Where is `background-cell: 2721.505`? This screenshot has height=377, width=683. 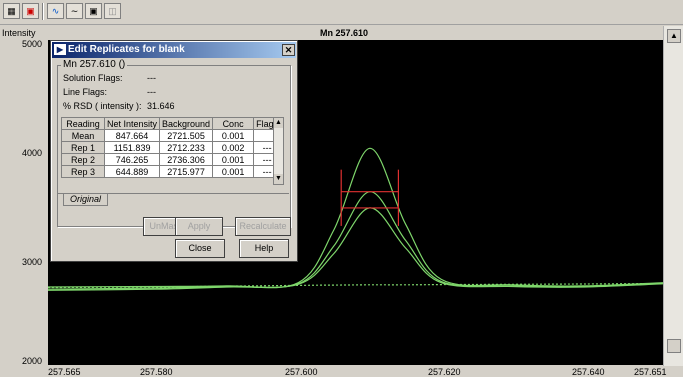
background-cell: 2721.505 is located at coordinates (186, 135).